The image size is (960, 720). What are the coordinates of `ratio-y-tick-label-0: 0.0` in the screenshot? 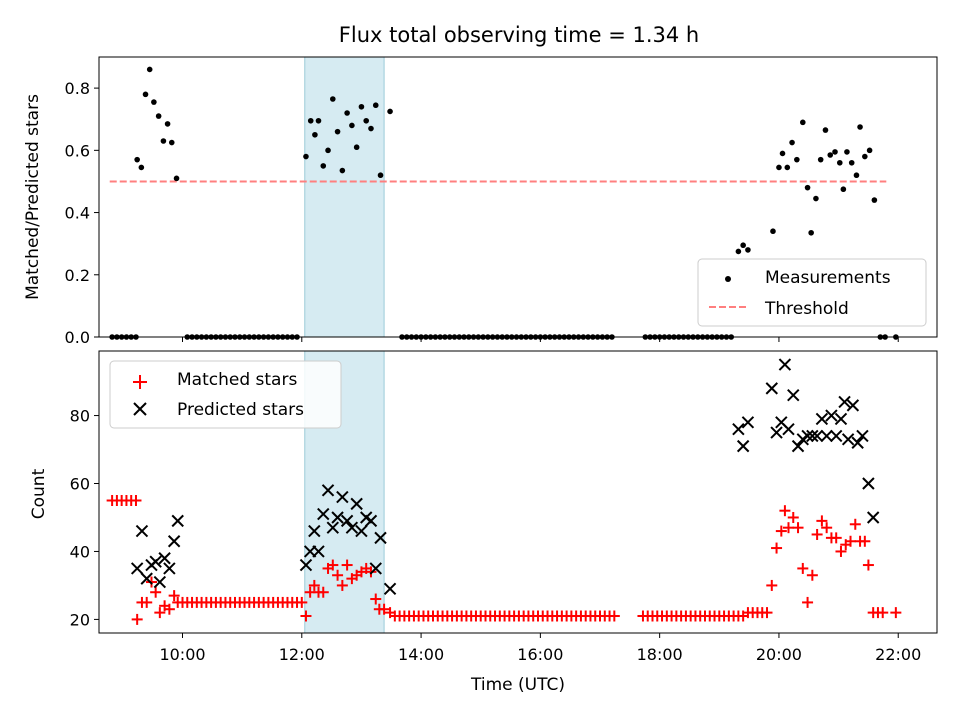 It's located at (77, 337).